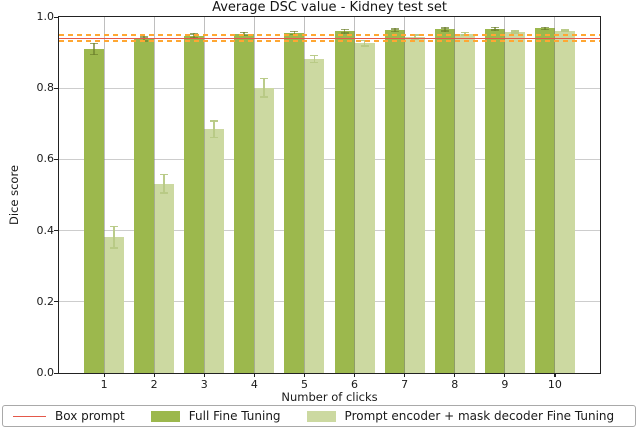 The width and height of the screenshot is (638, 430). What do you see at coordinates (45, 88) in the screenshot?
I see `y-tick-label: 0.8` at bounding box center [45, 88].